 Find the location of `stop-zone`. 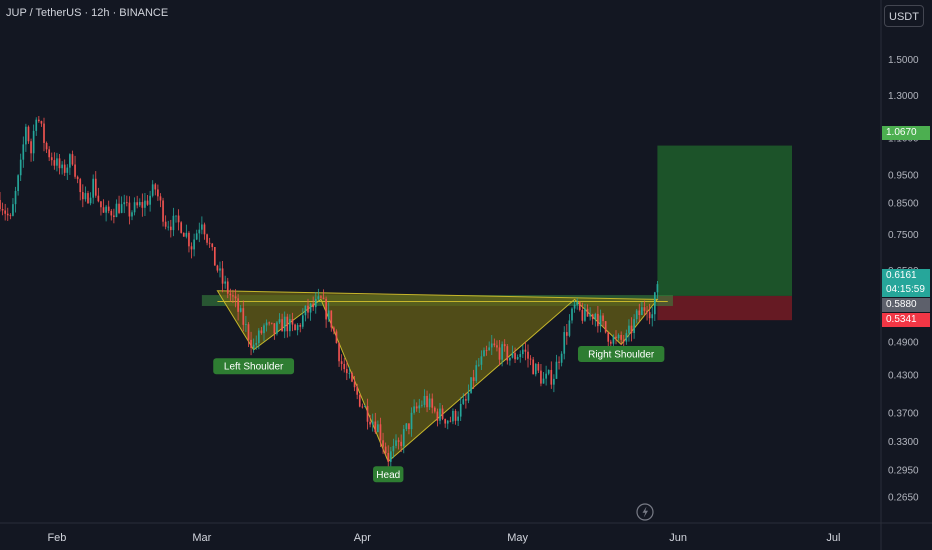

stop-zone is located at coordinates (724, 308).